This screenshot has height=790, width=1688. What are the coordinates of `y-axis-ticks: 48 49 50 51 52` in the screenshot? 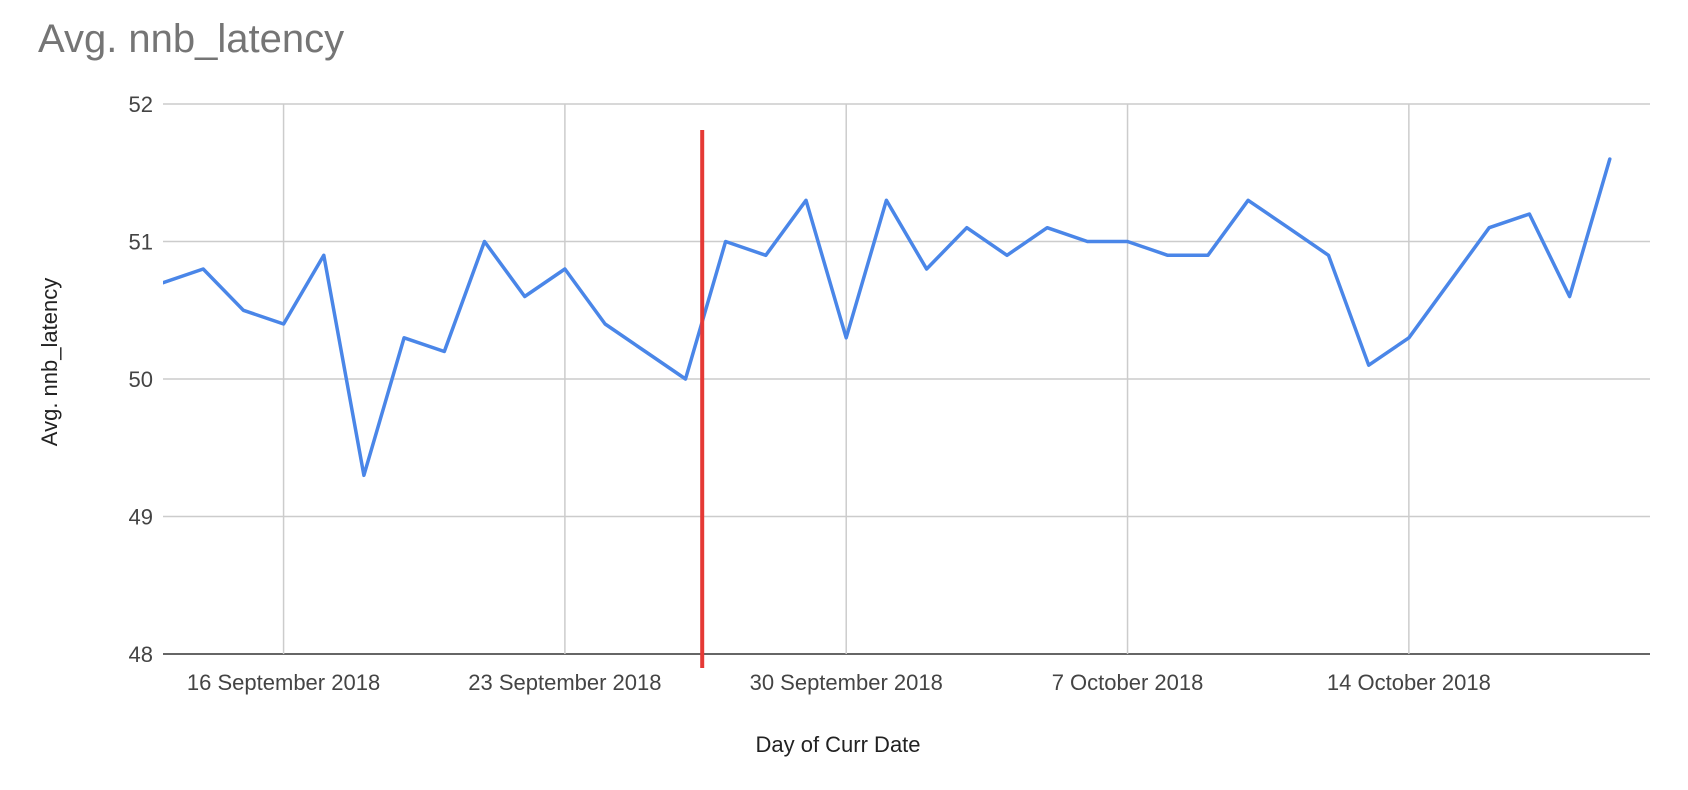 It's located at (141, 379).